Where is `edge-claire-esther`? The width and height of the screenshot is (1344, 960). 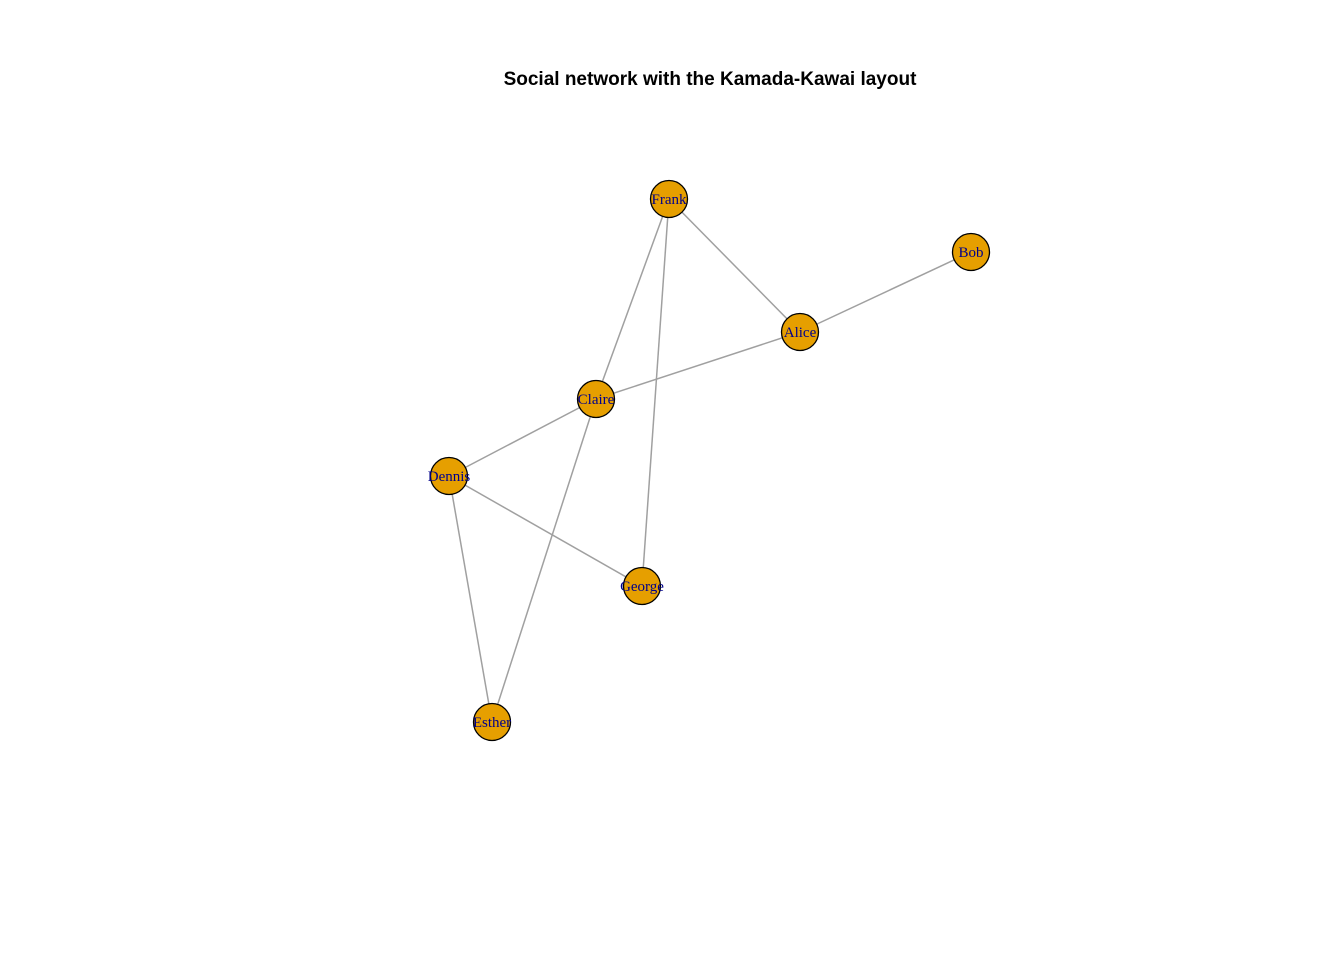 edge-claire-esther is located at coordinates (544, 560).